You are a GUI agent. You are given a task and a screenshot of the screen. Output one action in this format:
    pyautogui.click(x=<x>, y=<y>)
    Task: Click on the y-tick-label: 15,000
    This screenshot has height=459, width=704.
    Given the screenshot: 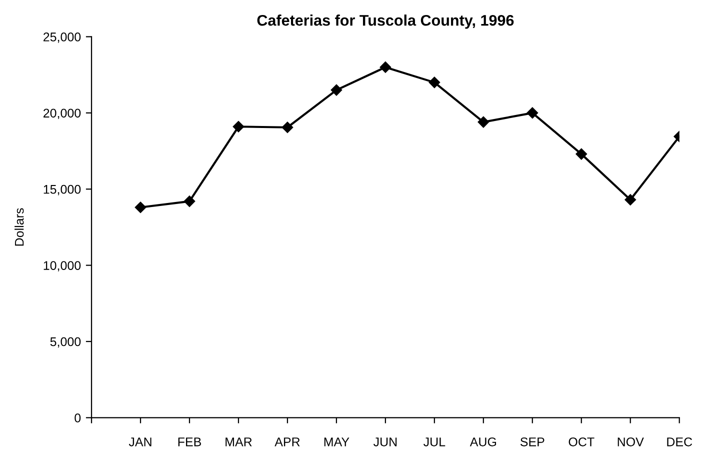 What is the action you would take?
    pyautogui.click(x=62, y=190)
    